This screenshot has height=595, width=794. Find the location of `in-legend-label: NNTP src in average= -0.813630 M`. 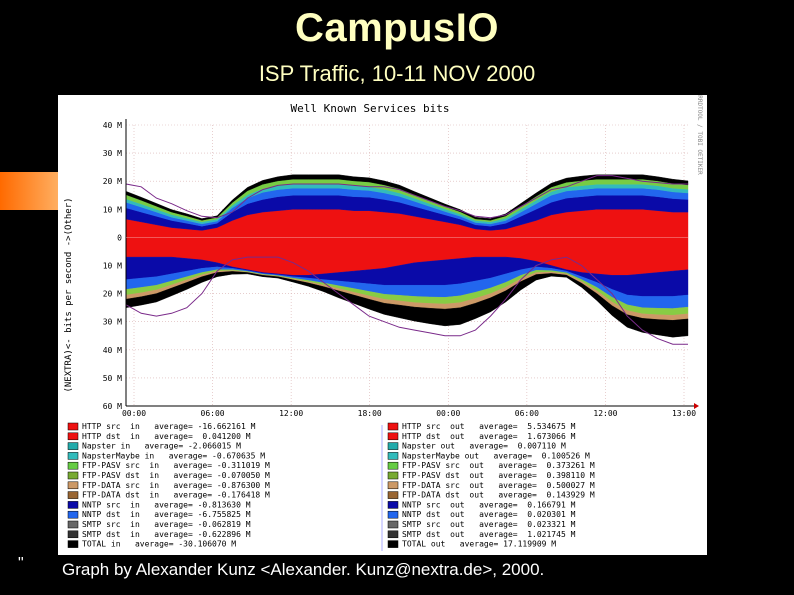

in-legend-label: NNTP src in average= -0.813630 M is located at coordinates (166, 504).